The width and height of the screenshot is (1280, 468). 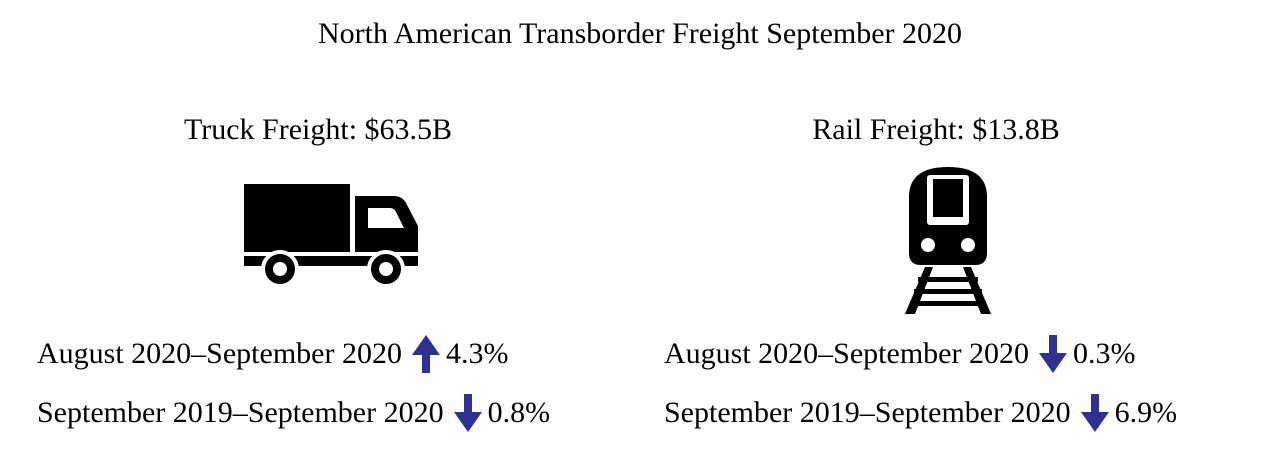 What do you see at coordinates (331, 235) in the screenshot?
I see `truck-icon` at bounding box center [331, 235].